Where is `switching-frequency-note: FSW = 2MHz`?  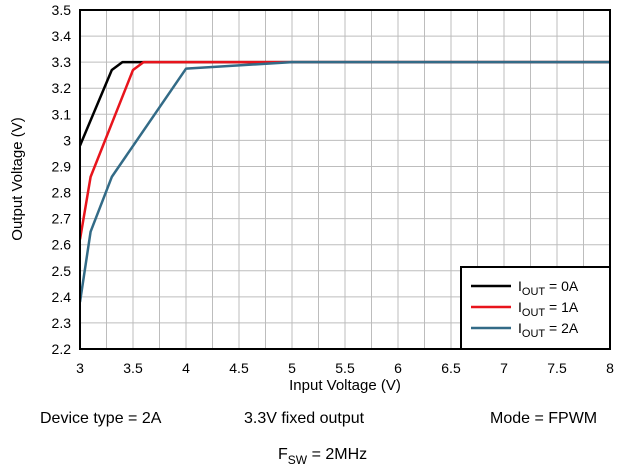
switching-frequency-note: FSW = 2MHz is located at coordinates (322, 455).